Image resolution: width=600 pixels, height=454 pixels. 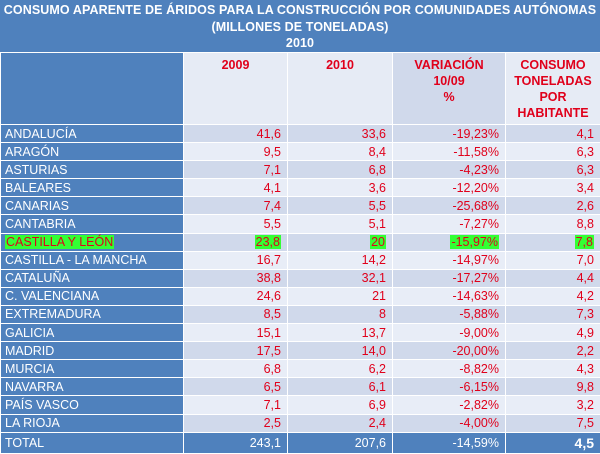 I want to click on region-name: C. VALENCIANA, so click(x=92, y=296).